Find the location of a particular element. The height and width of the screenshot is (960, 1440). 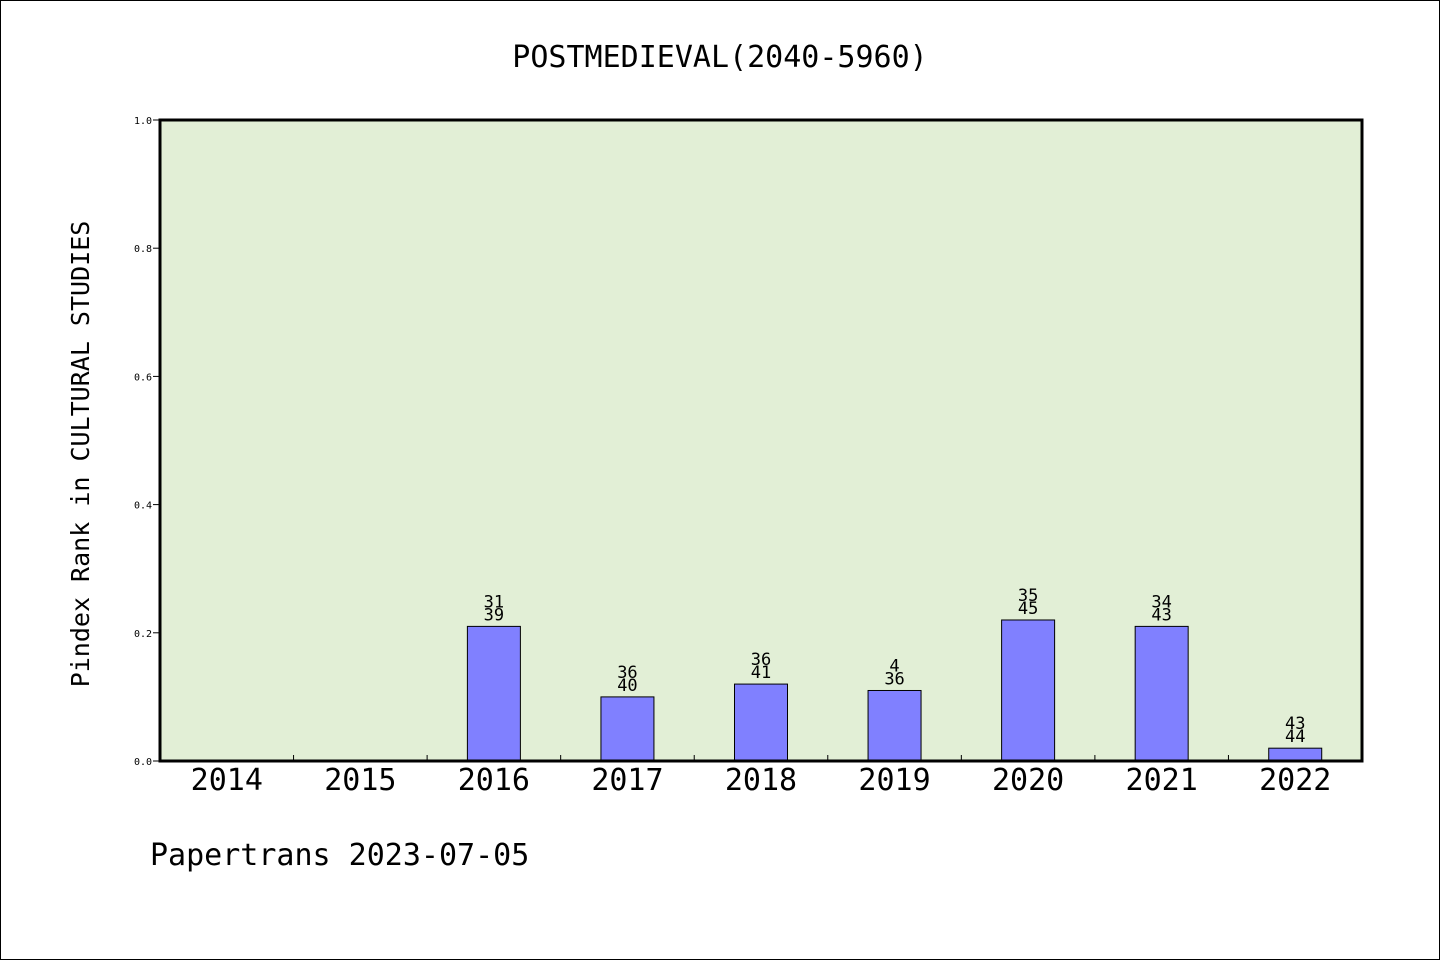

x-tick-label: 2020 is located at coordinates (1028, 780).